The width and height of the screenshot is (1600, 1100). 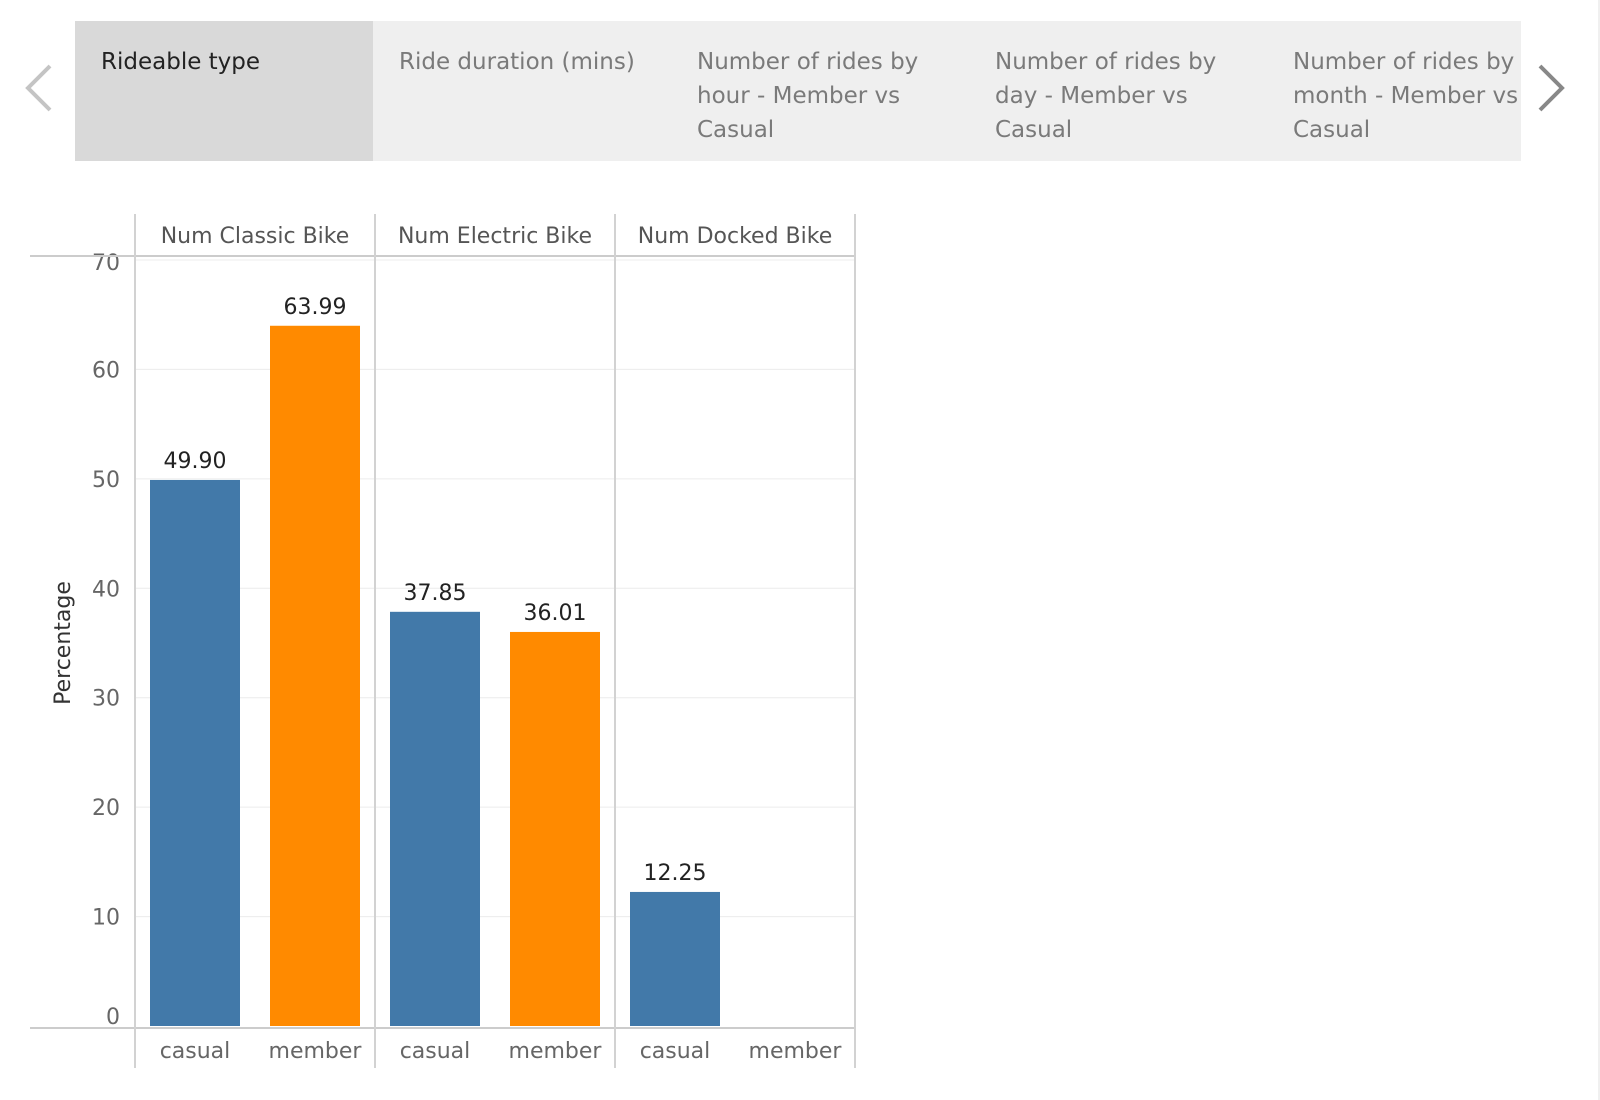 What do you see at coordinates (106, 808) in the screenshot?
I see `y-tick-label: 20` at bounding box center [106, 808].